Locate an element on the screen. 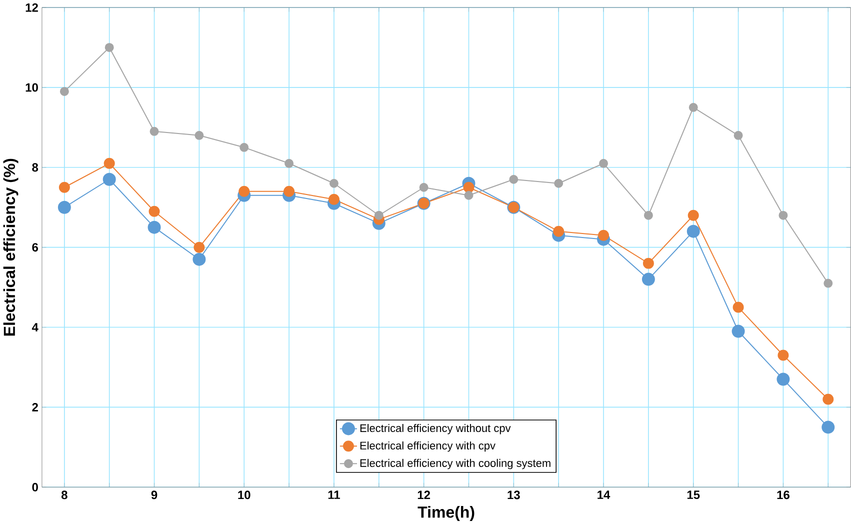 The width and height of the screenshot is (851, 524). x-tick-label: 10 is located at coordinates (244, 495).